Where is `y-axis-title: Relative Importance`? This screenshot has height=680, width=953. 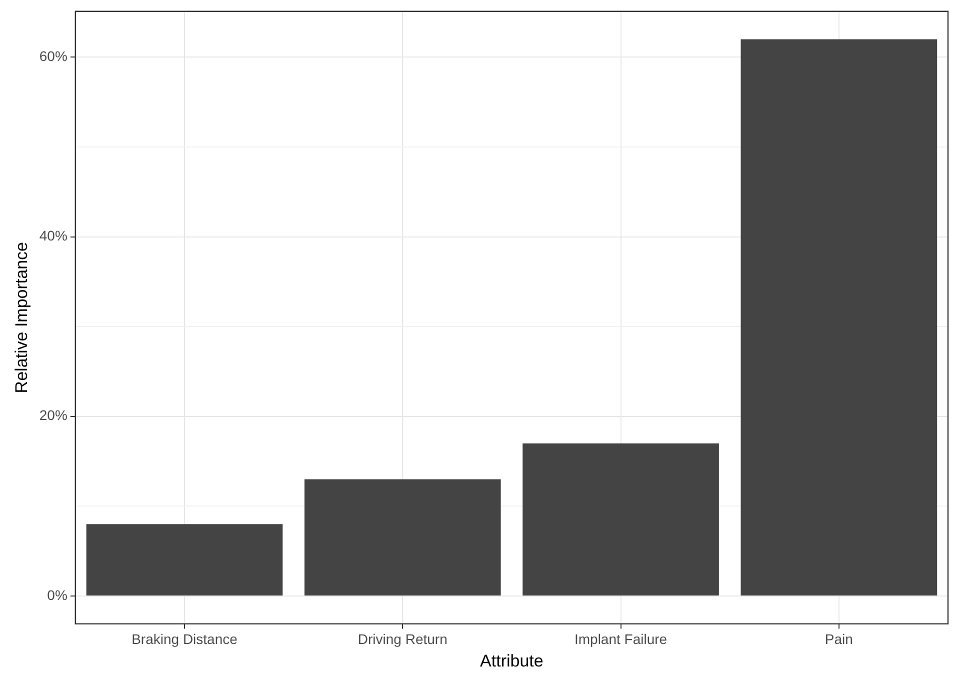 y-axis-title: Relative Importance is located at coordinates (21, 318).